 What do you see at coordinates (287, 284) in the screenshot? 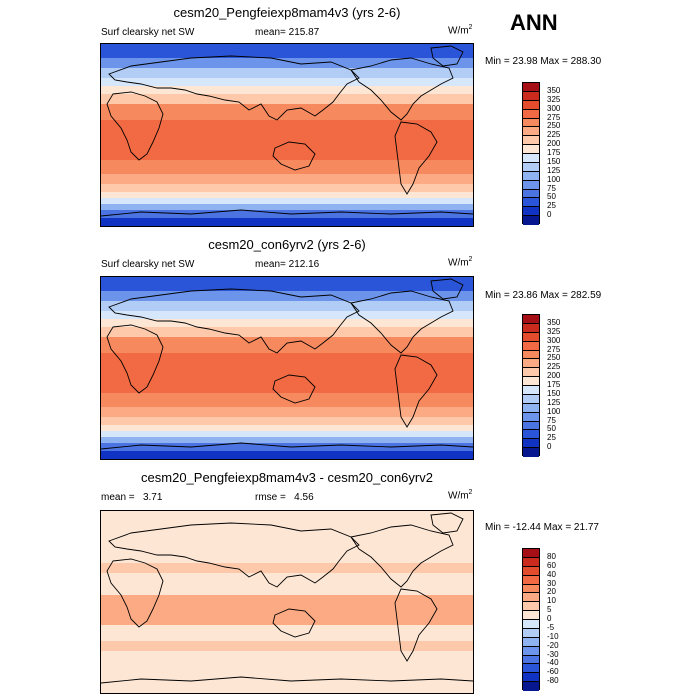
I see `polar-band-north` at bounding box center [287, 284].